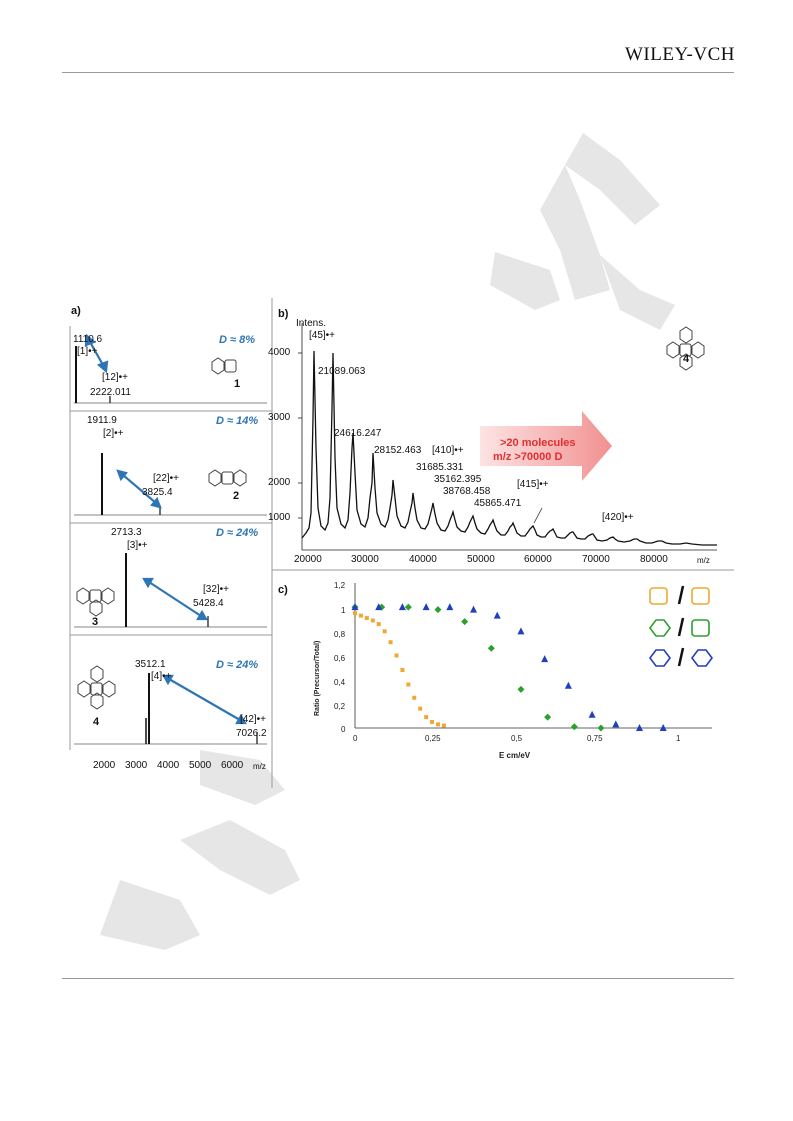 This screenshot has height=1121, width=793. Describe the element at coordinates (237, 384) in the screenshot. I see `compound-number: 1` at that location.